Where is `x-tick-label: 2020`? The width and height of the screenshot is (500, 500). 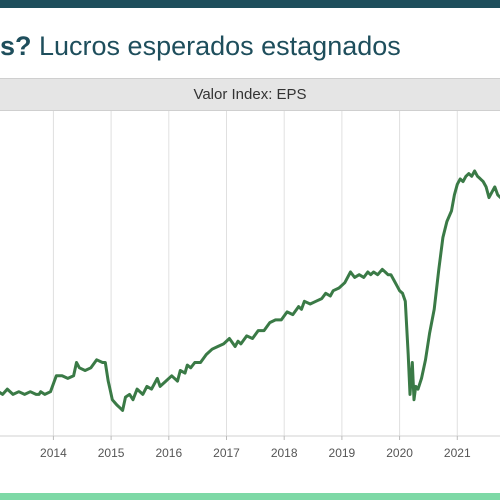
x-tick-label: 2020 is located at coordinates (399, 453).